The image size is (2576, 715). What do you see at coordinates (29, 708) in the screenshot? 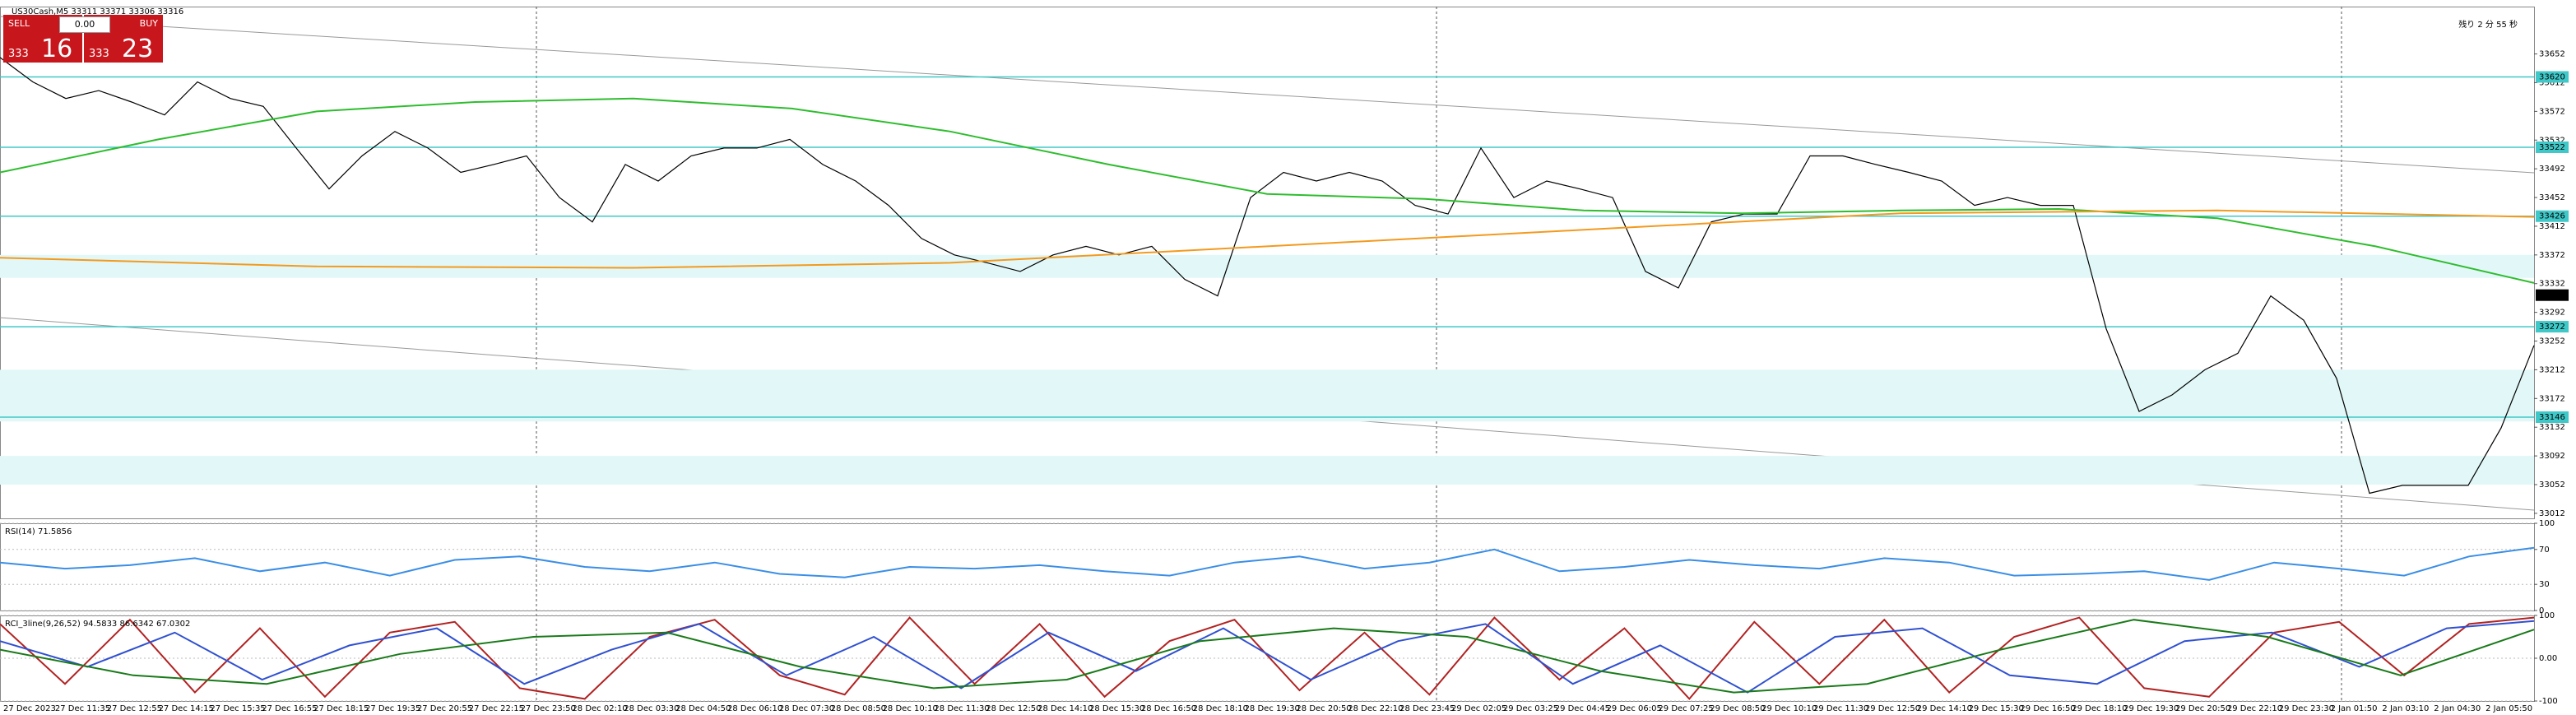
I see `x-tick-label: 27 Dec 2023` at bounding box center [29, 708].